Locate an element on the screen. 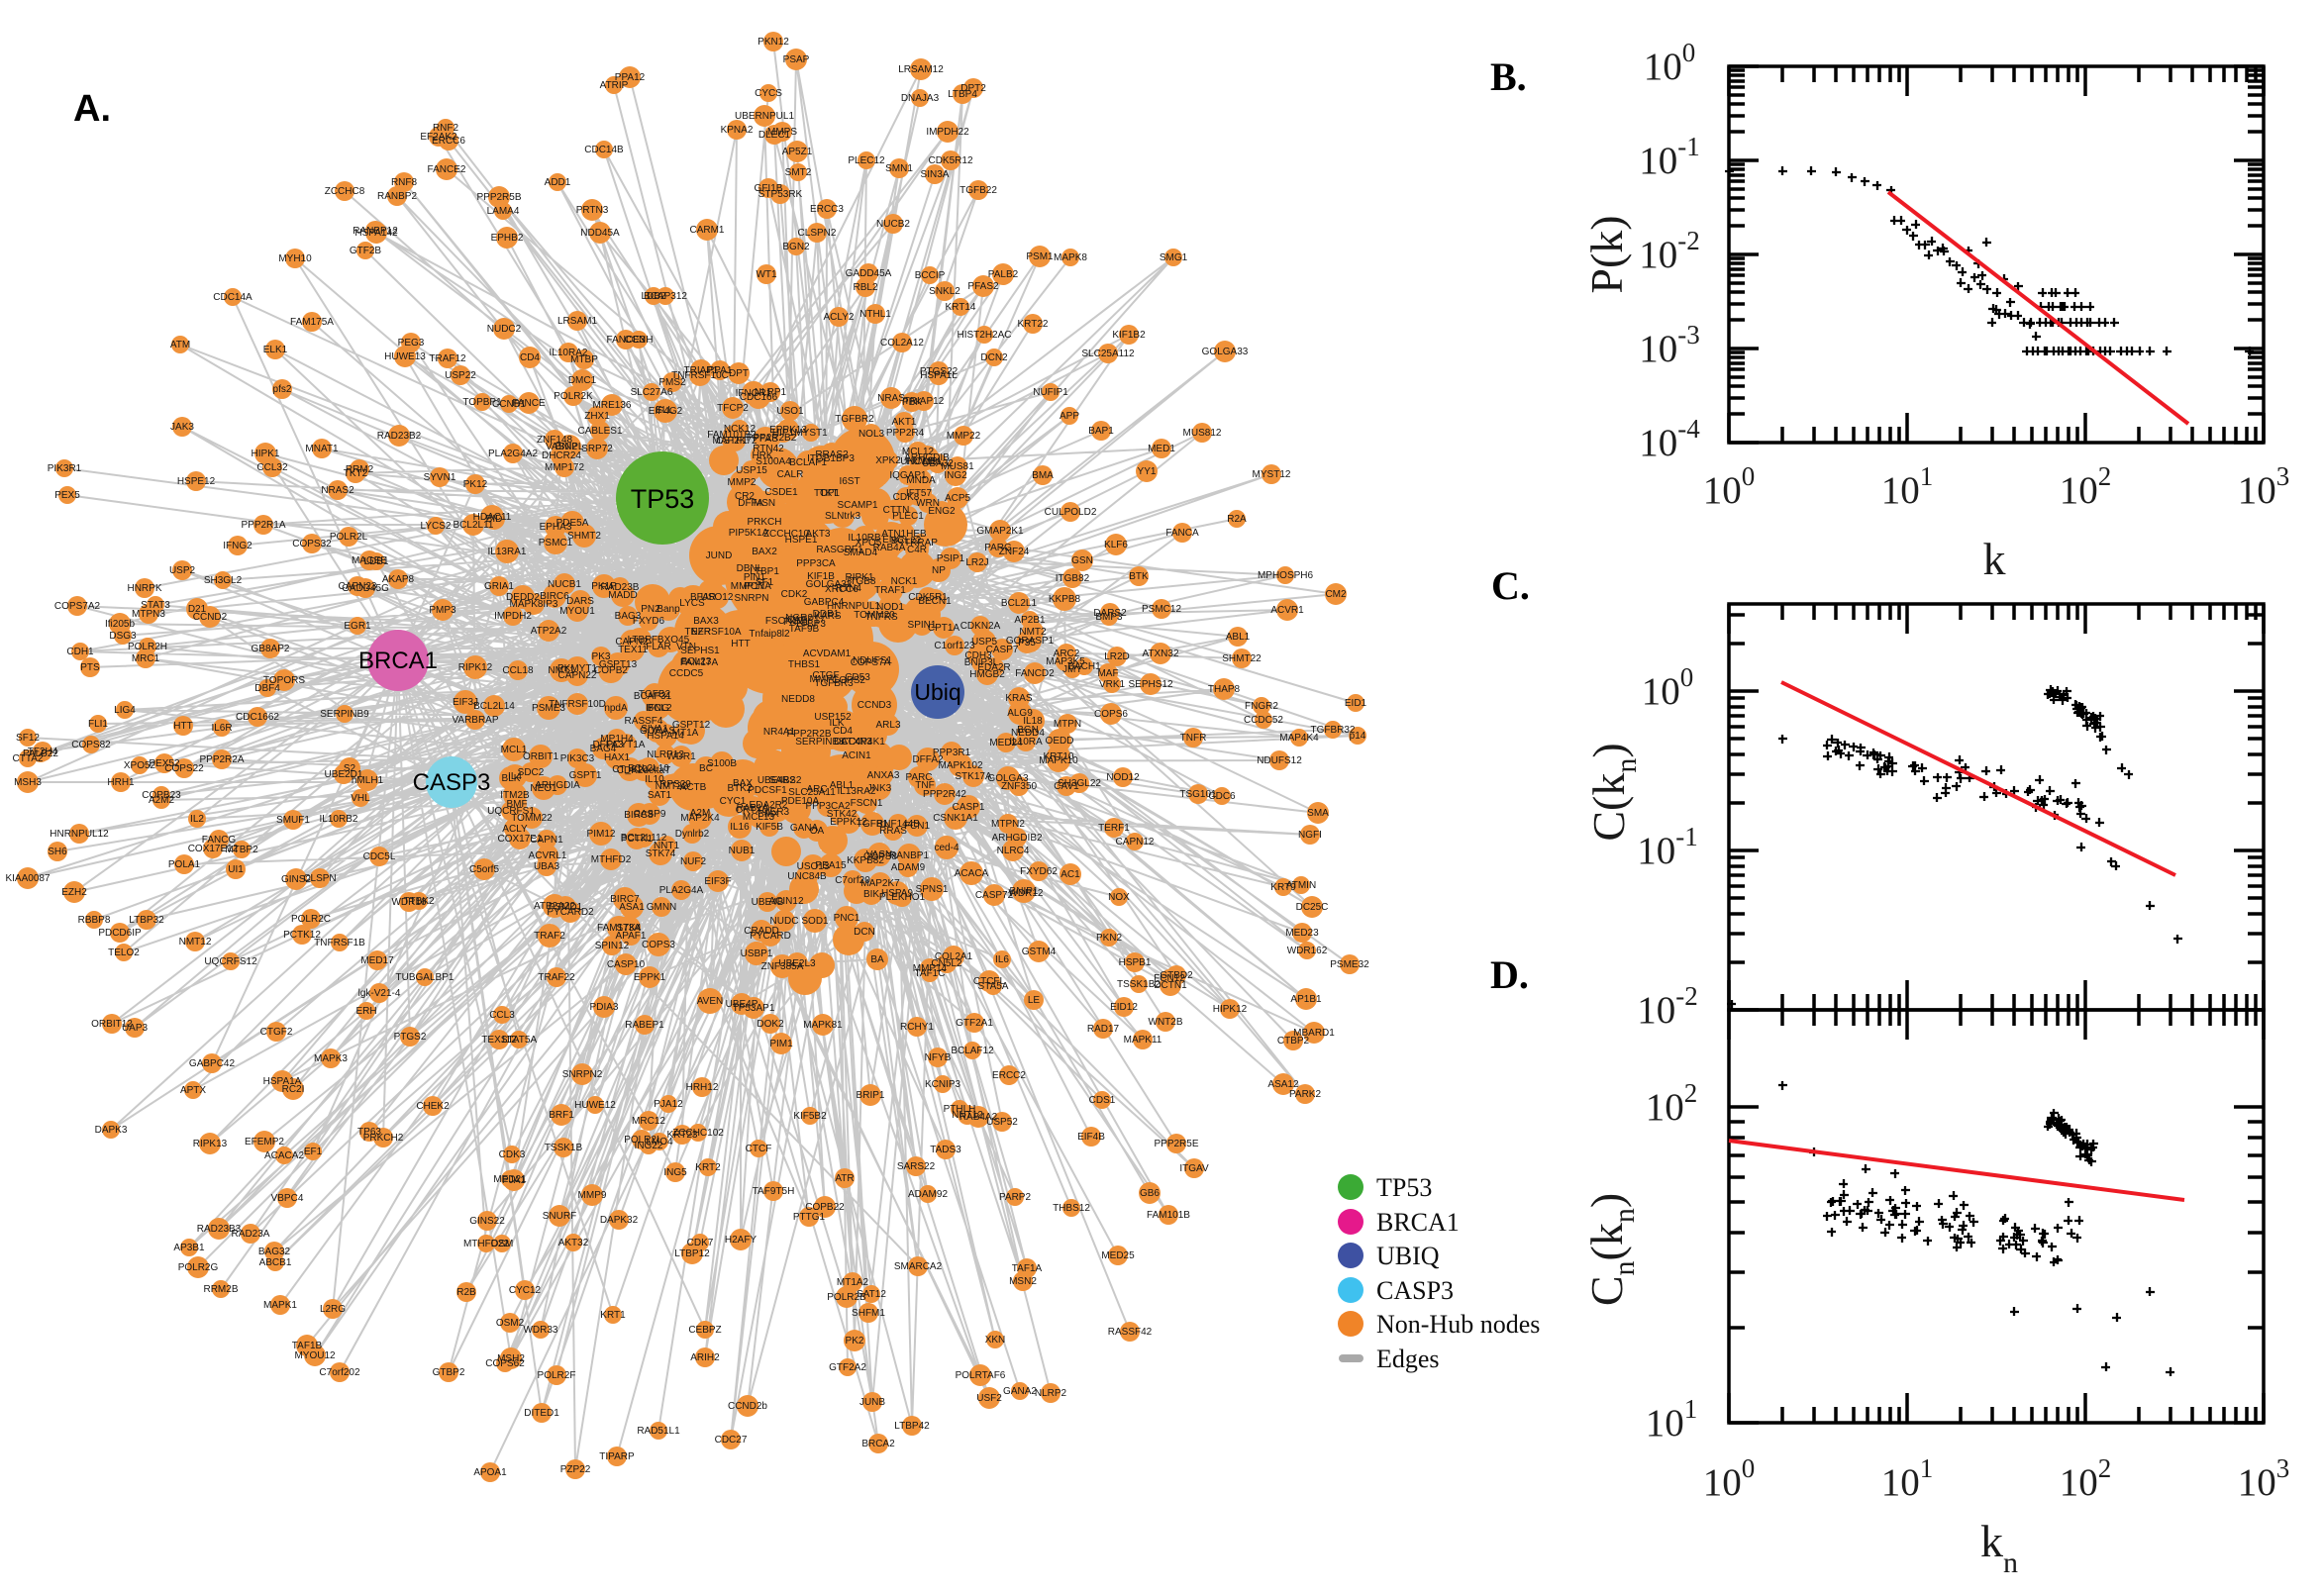 The image size is (2323, 1596). svg-text: ARL3 is located at coordinates (888, 725).